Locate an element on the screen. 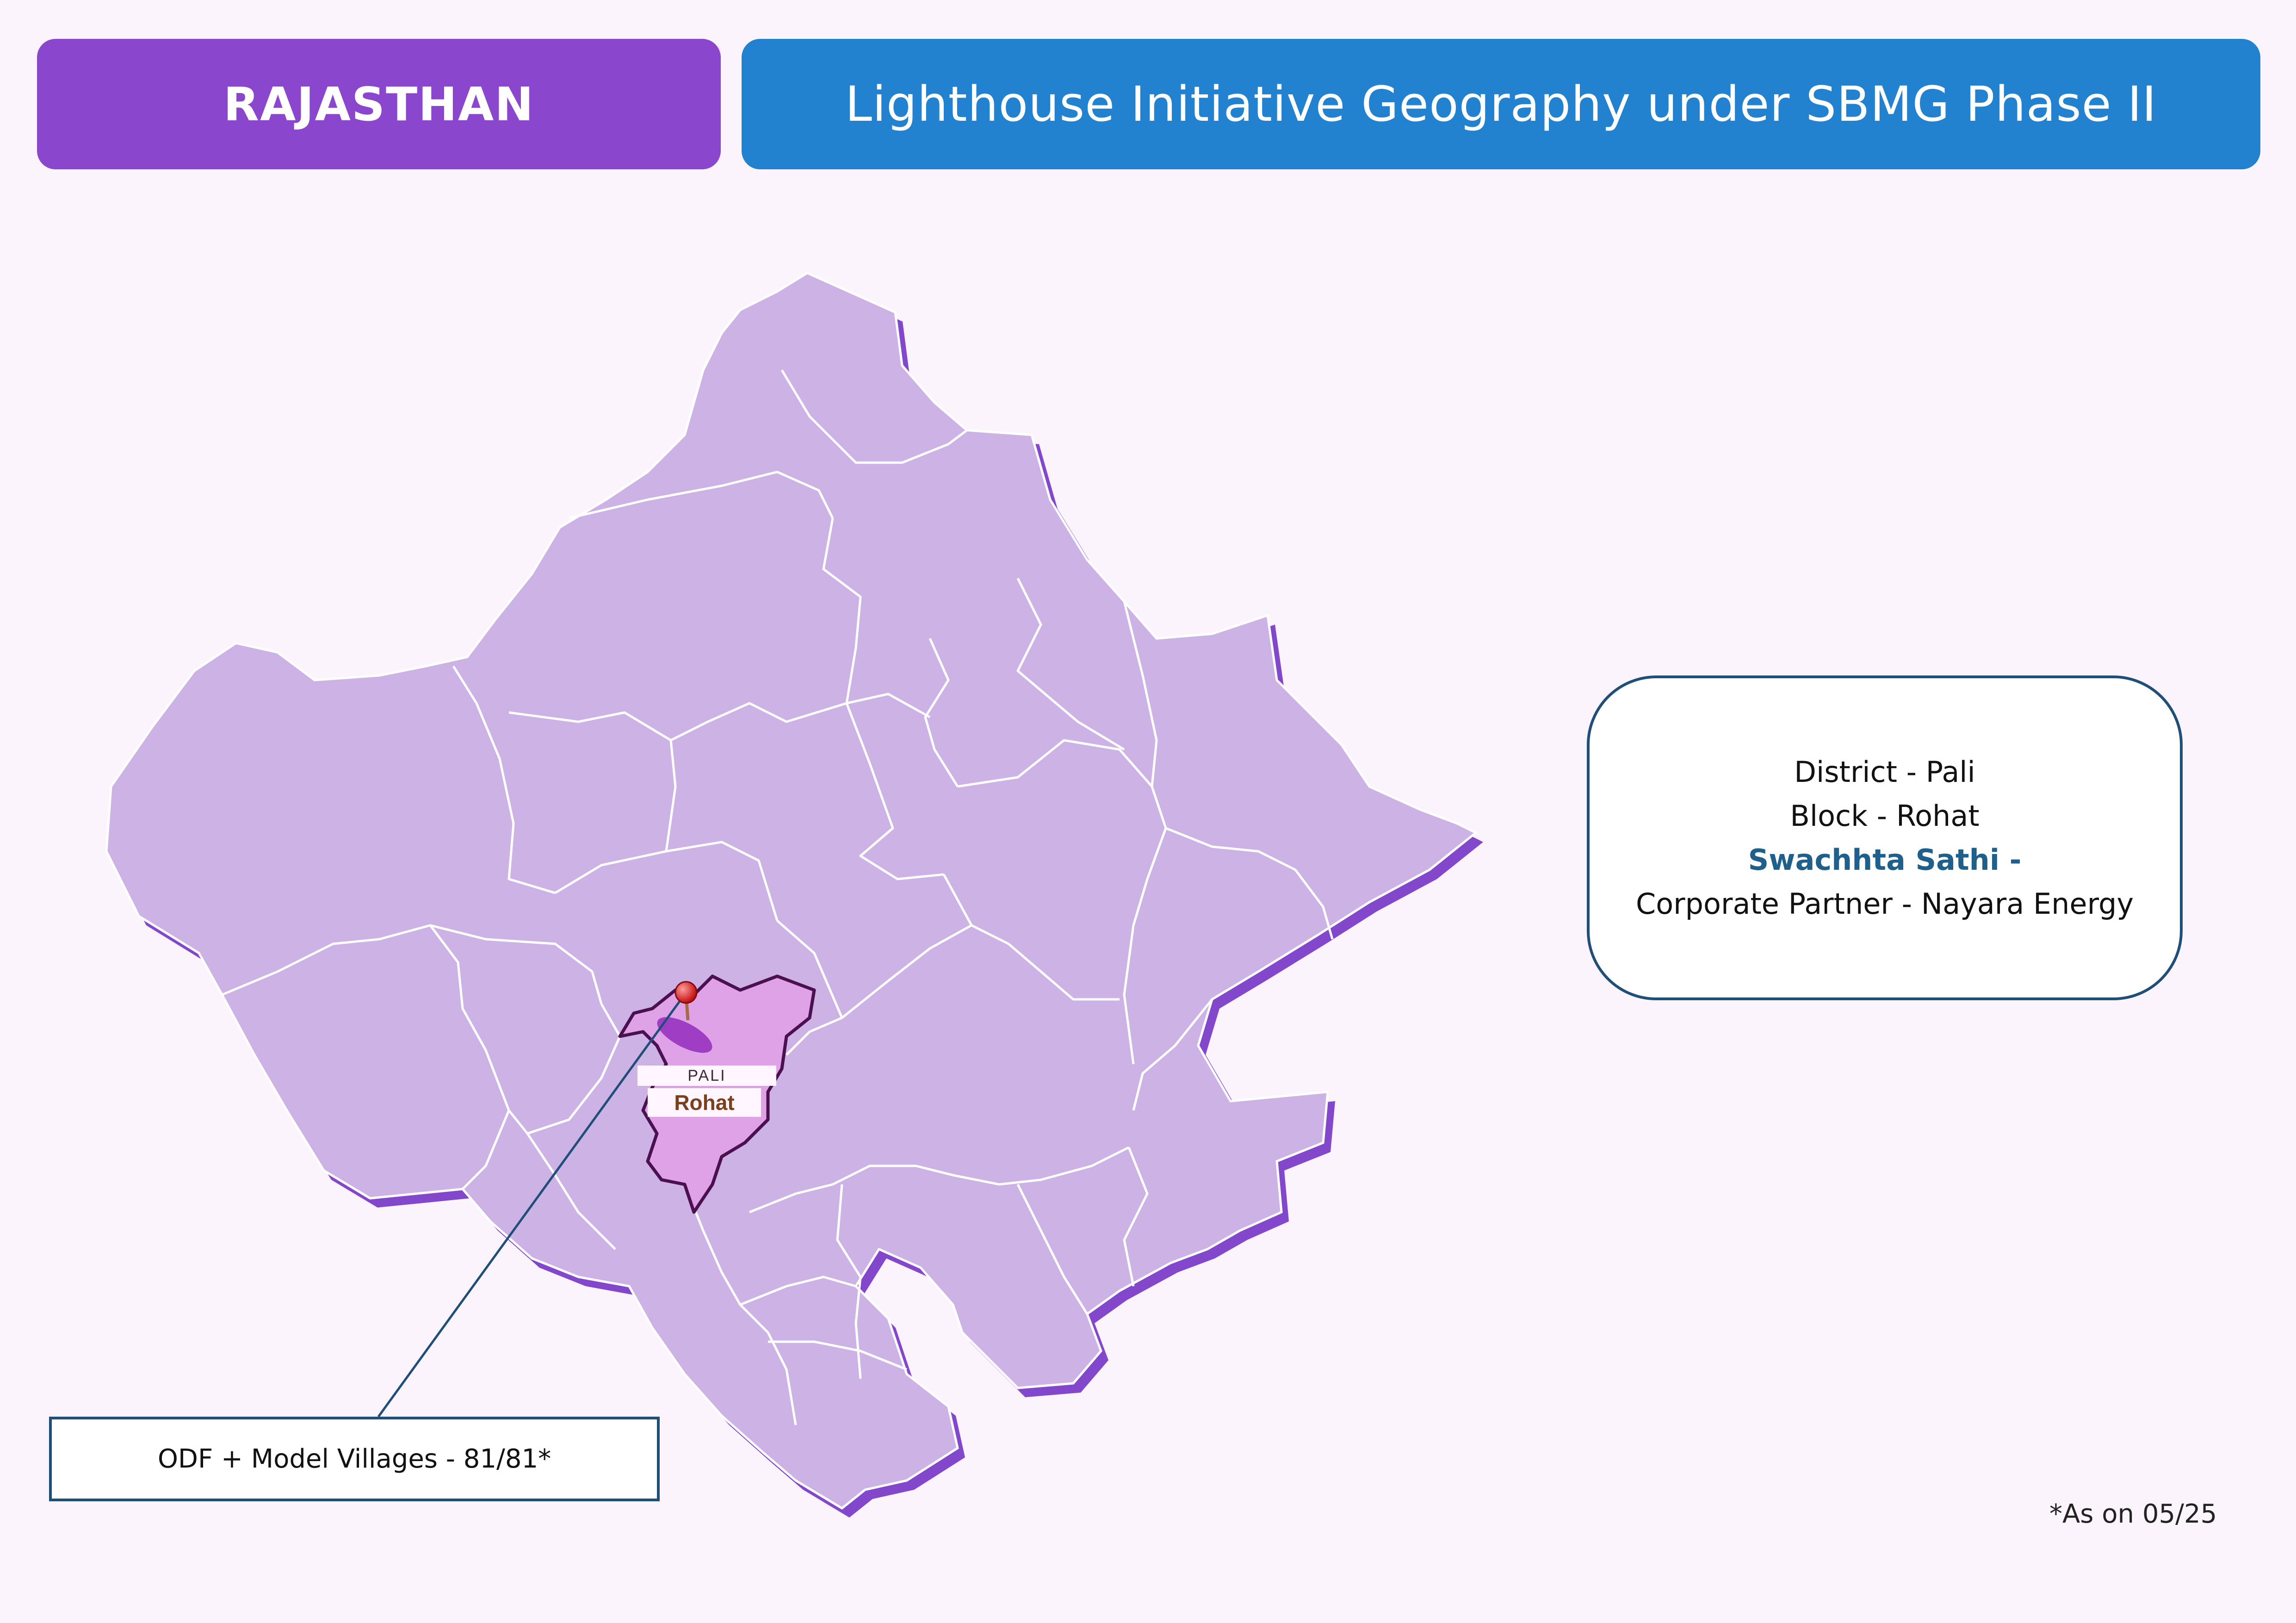 This screenshot has width=2296, height=1623. district-label: PALI is located at coordinates (706, 1075).